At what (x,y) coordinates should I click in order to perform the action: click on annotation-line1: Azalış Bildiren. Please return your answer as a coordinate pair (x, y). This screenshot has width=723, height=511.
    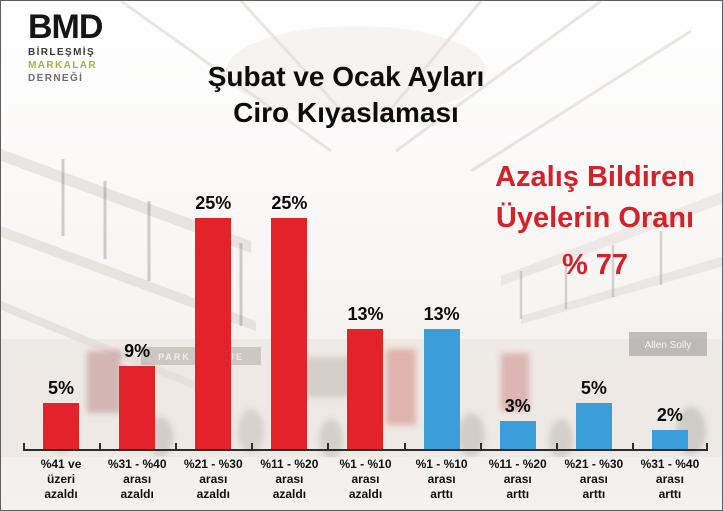
    Looking at the image, I should click on (595, 177).